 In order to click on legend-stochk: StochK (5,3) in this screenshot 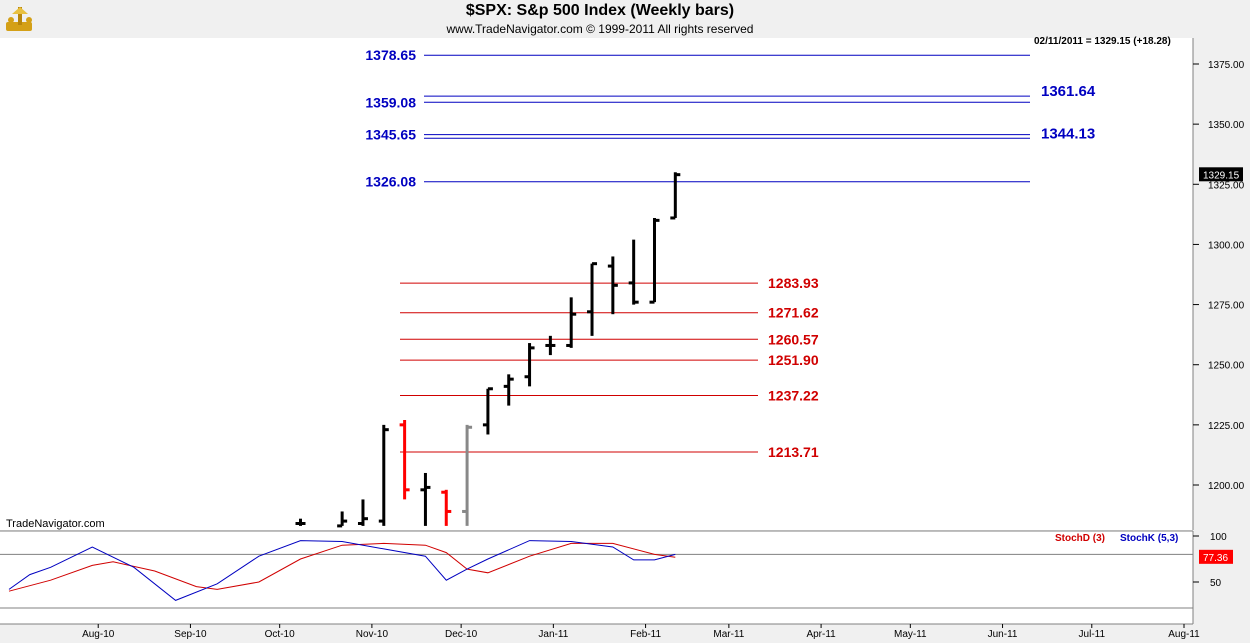, I will do `click(1149, 538)`.